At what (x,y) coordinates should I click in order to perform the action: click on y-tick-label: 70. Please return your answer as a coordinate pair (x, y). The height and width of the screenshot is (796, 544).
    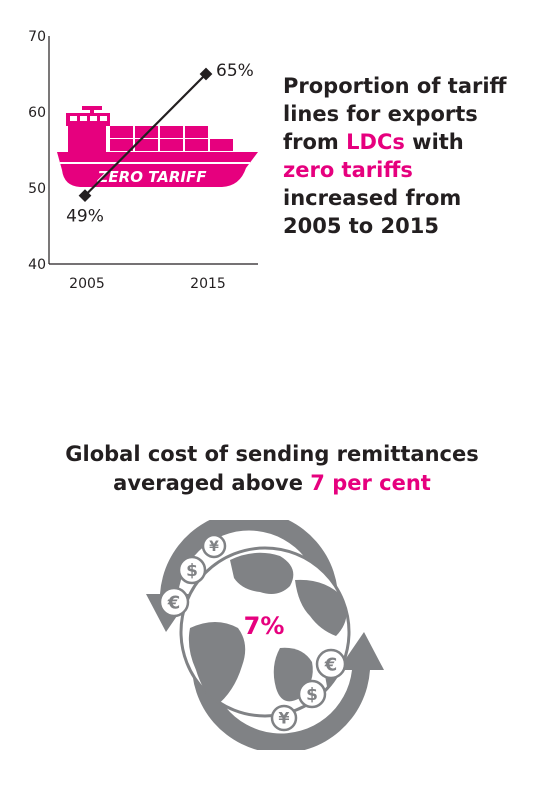
    Looking at the image, I should click on (37, 37).